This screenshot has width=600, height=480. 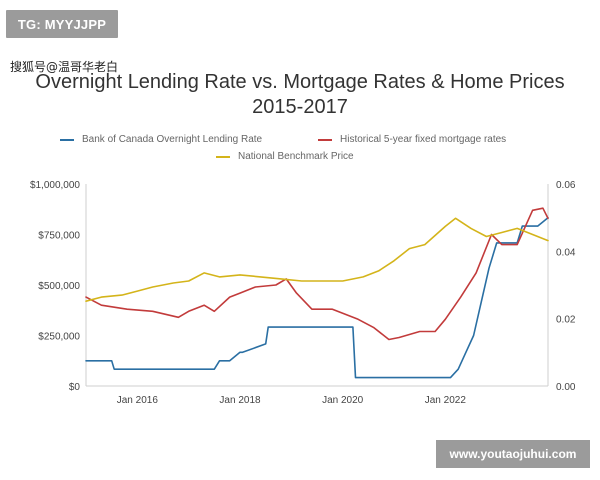 What do you see at coordinates (64, 67) in the screenshot?
I see `sohu-watermark: 搜狐号@温哥华老白` at bounding box center [64, 67].